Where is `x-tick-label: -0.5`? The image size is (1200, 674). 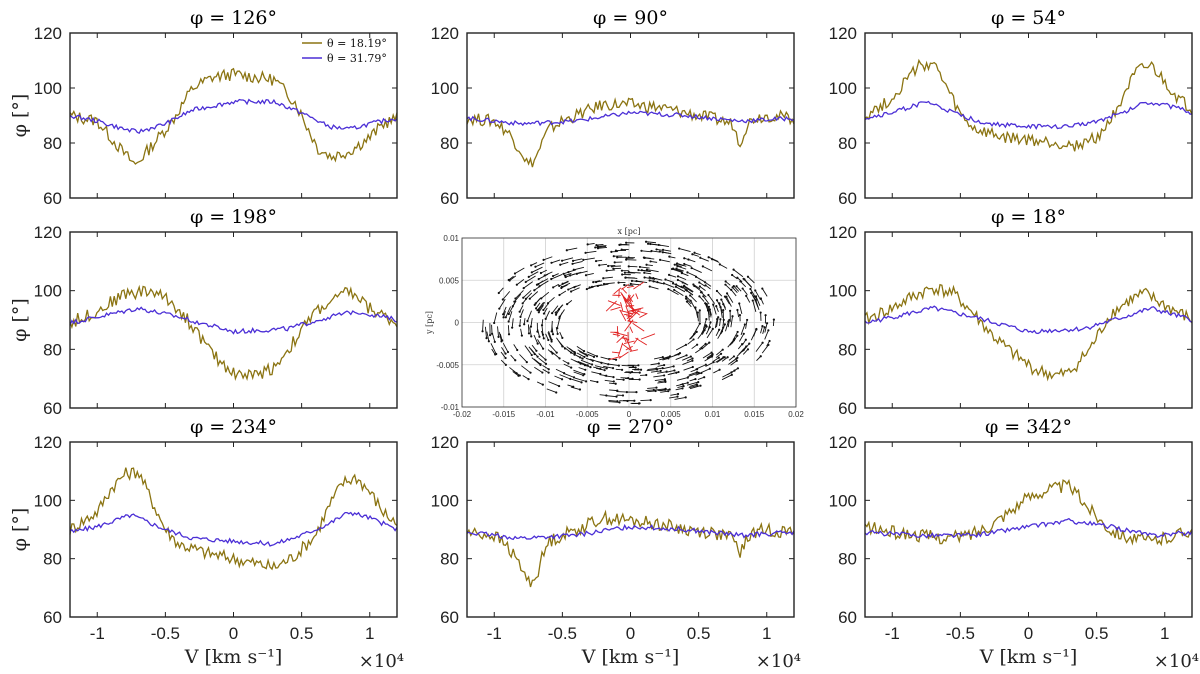 x-tick-label: -0.5 is located at coordinates (165, 633).